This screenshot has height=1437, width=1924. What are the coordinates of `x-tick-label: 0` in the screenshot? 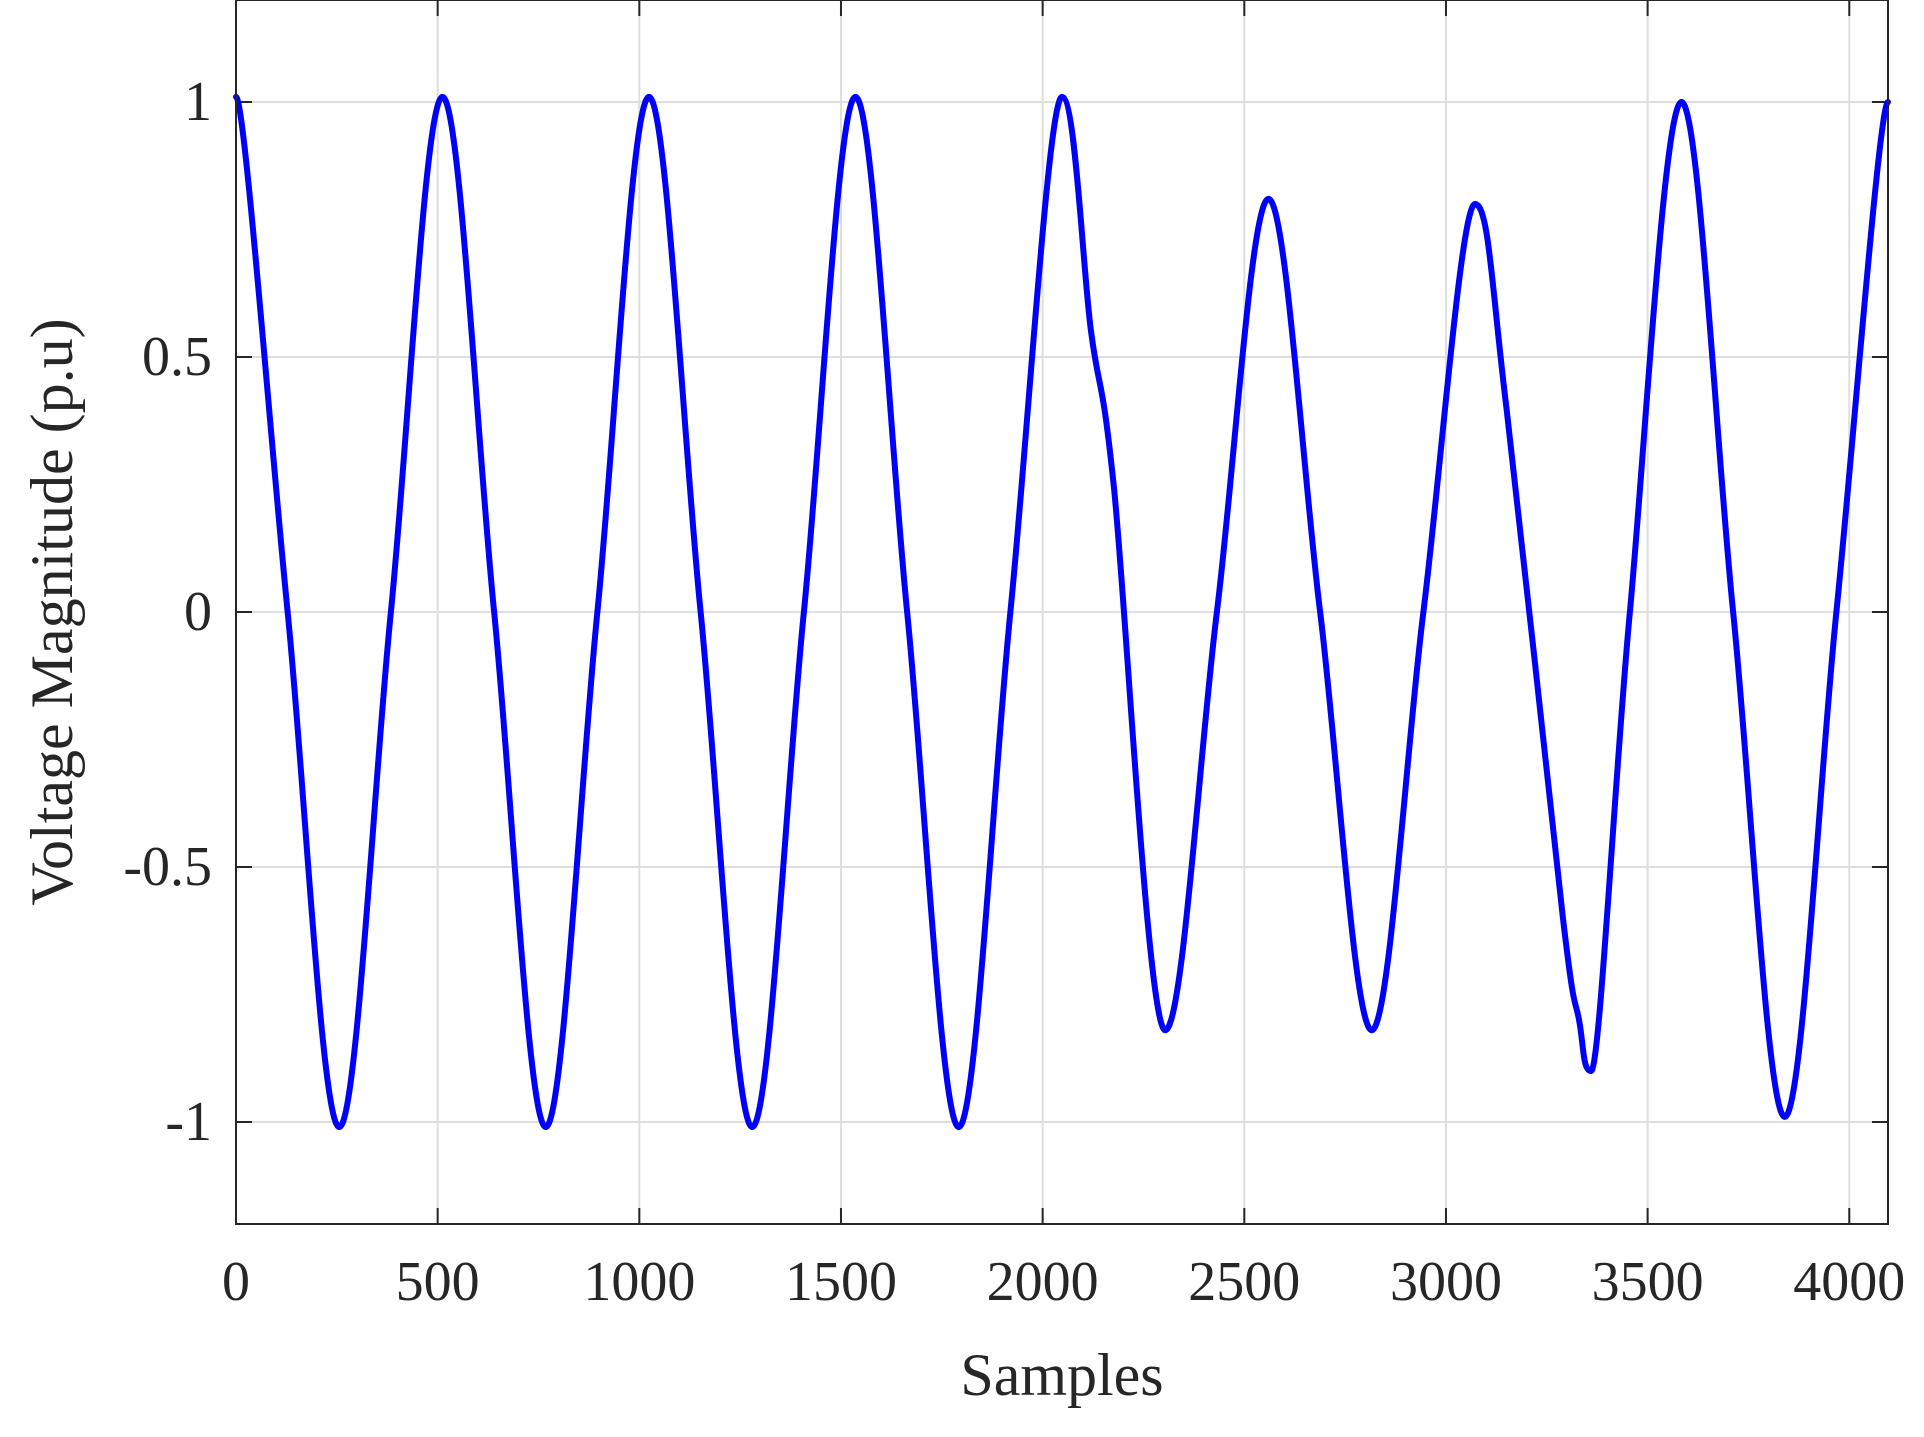 It's located at (236, 1282).